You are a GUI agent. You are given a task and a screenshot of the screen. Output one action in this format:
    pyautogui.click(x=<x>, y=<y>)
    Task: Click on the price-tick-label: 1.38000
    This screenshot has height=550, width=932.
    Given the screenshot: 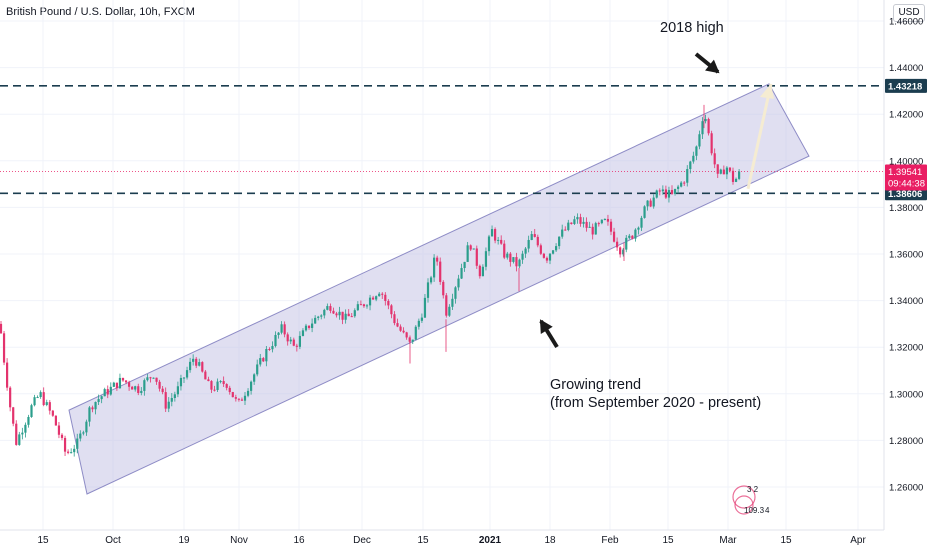 What is the action you would take?
    pyautogui.click(x=906, y=208)
    